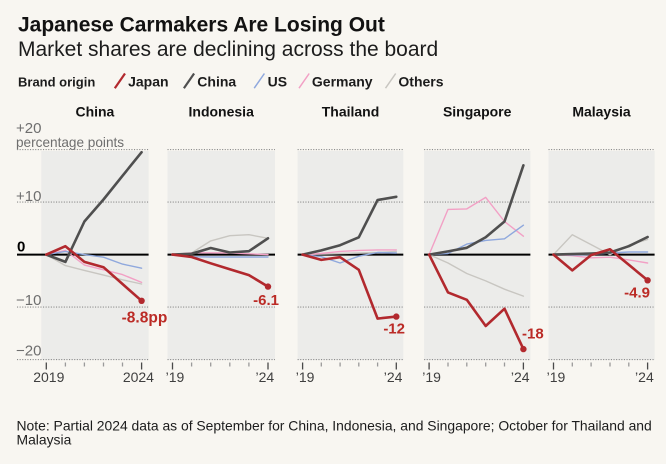 Image resolution: width=666 pixels, height=464 pixels. What do you see at coordinates (420, 81) in the screenshot?
I see `svg-text: Others` at bounding box center [420, 81].